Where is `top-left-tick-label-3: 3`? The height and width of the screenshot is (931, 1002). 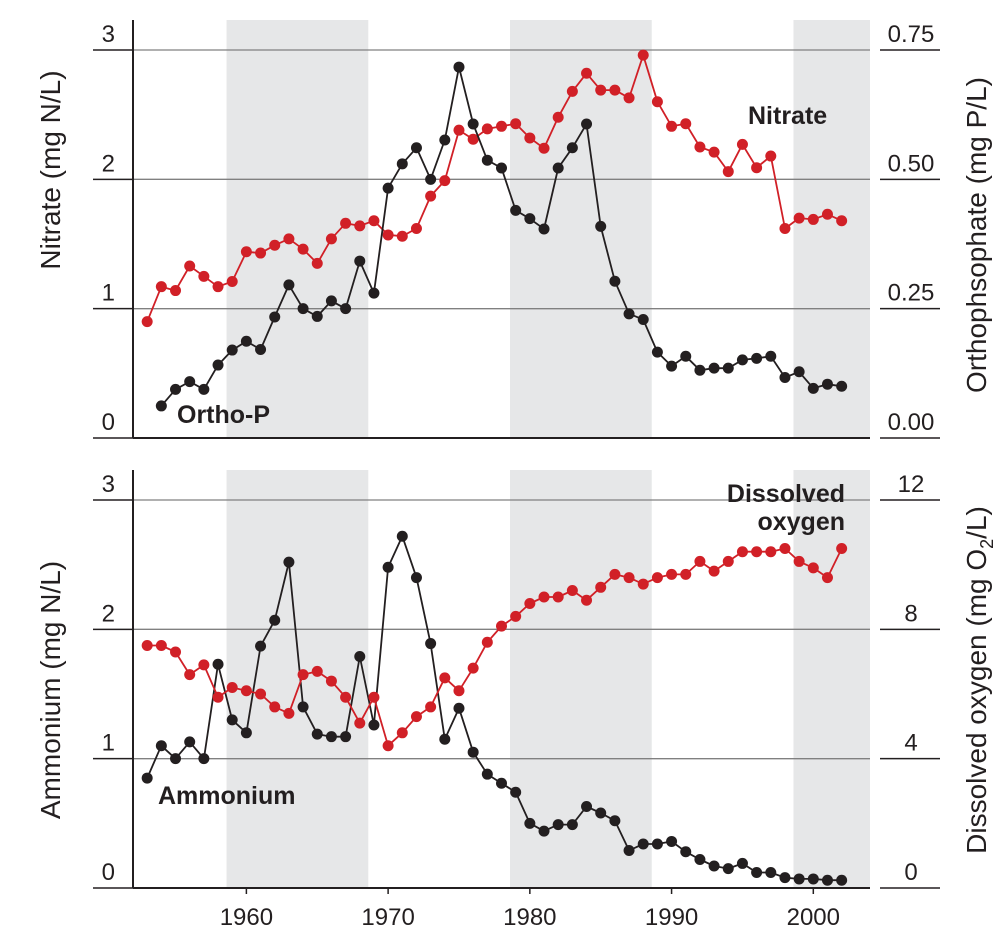 top-left-tick-label-3: 3 is located at coordinates (108, 34).